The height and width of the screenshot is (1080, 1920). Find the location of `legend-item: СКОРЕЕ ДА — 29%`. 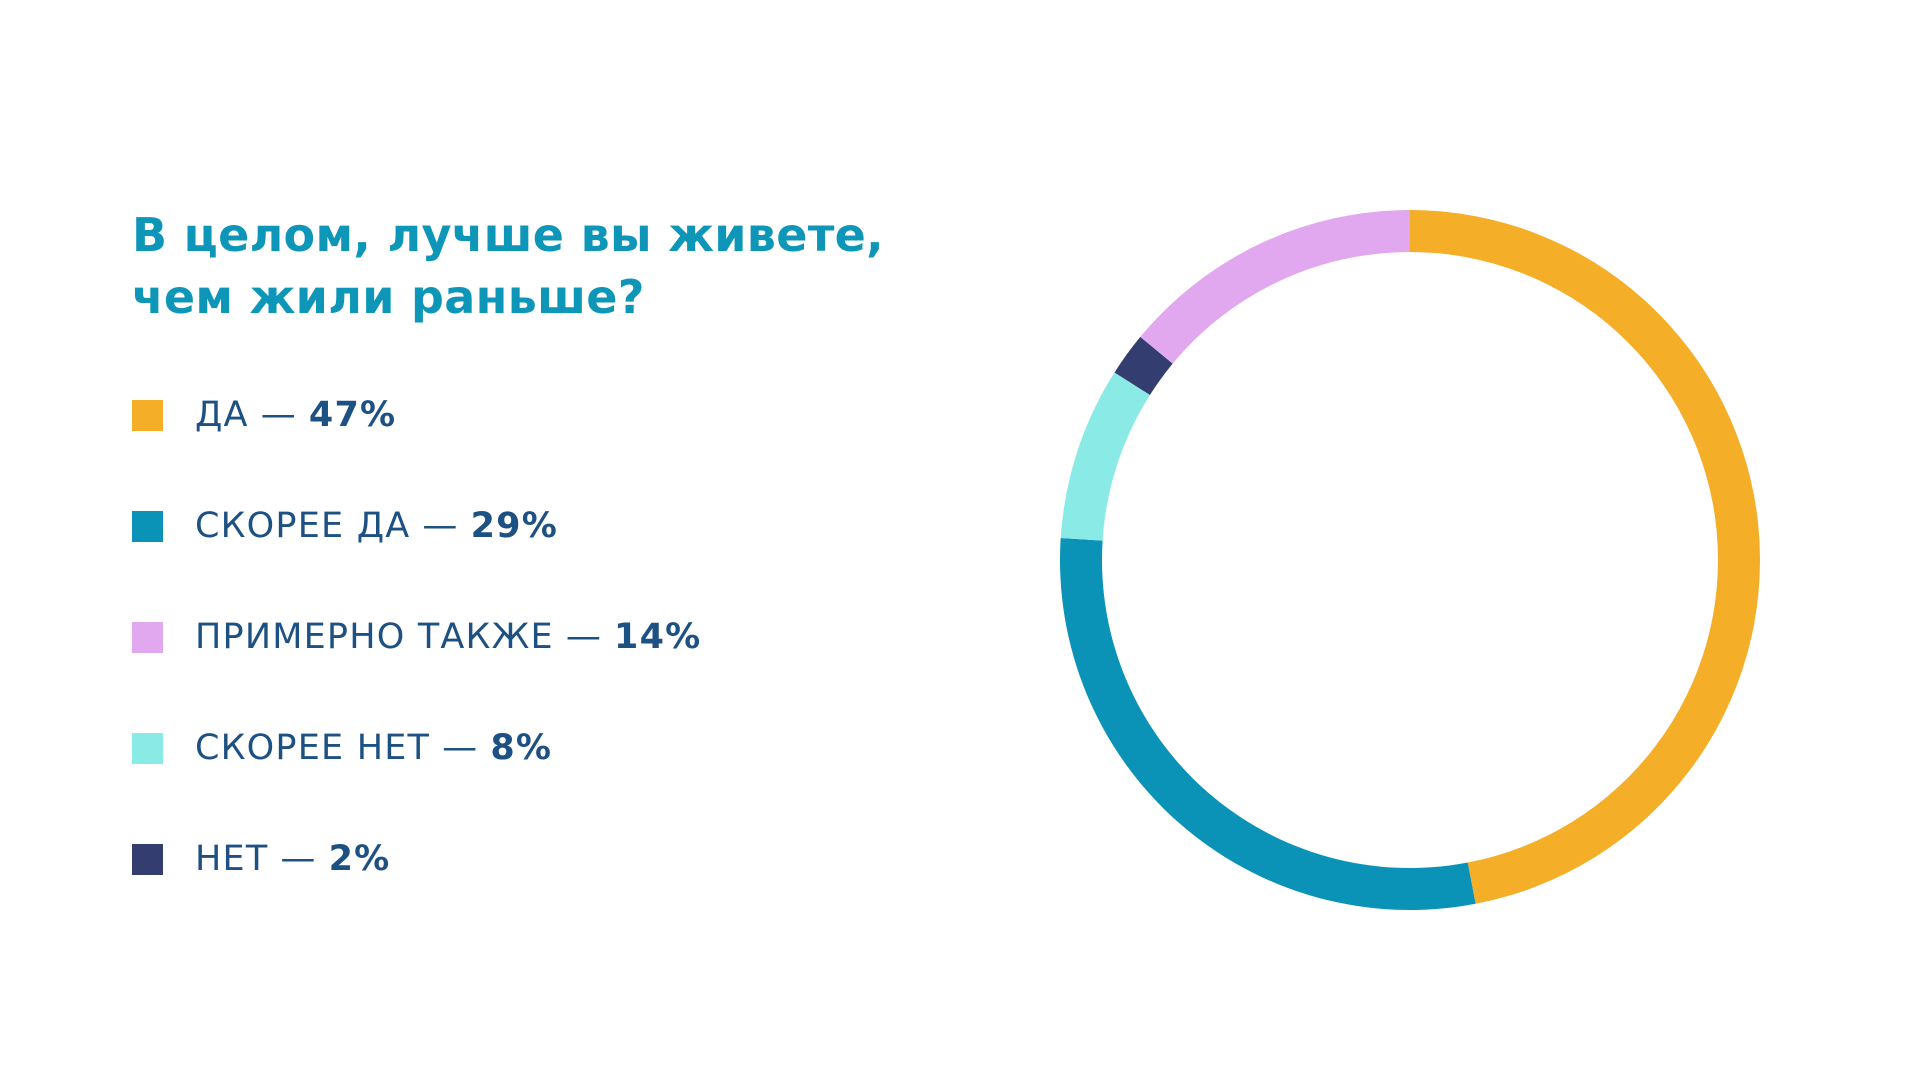

legend-item: СКОРЕЕ ДА — 29% is located at coordinates (416, 526).